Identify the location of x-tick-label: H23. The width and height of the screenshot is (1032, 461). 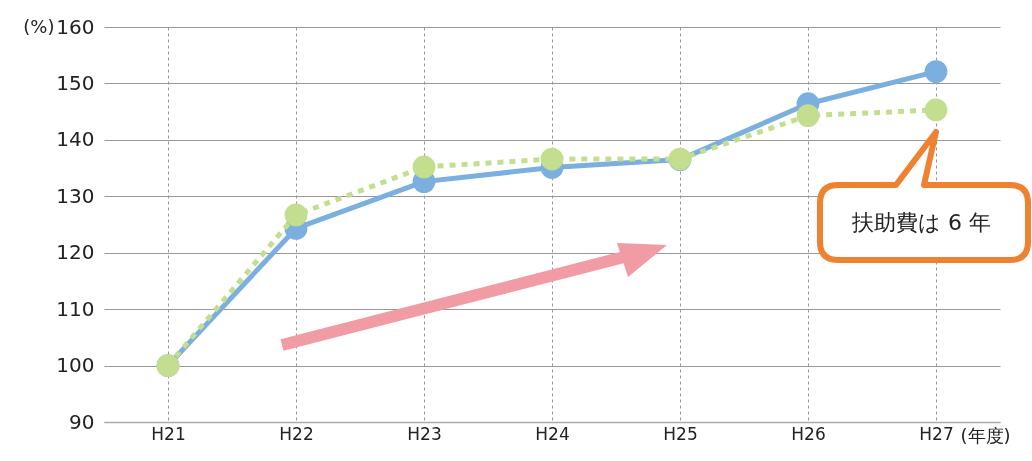
(424, 433).